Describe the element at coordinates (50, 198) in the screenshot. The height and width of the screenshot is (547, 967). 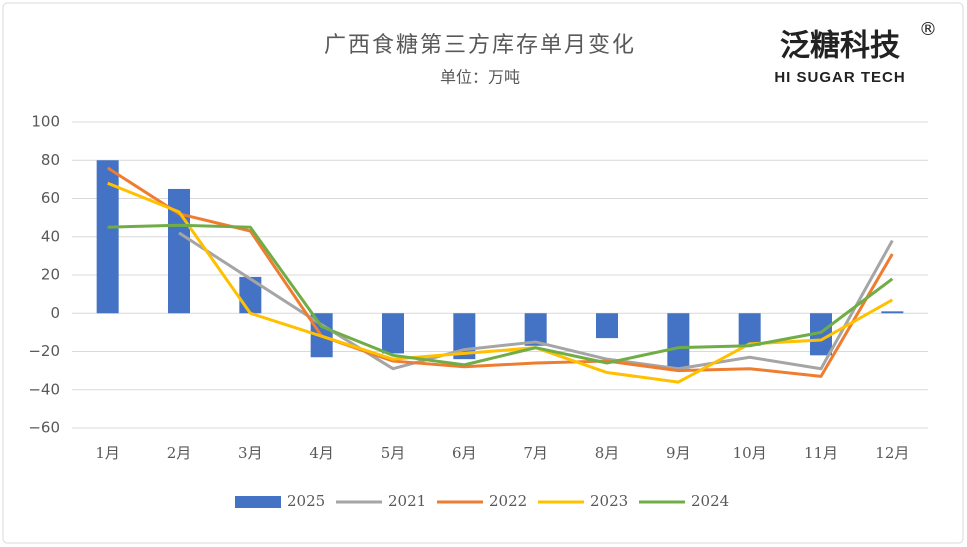
I see `y-tick-label: 60` at that location.